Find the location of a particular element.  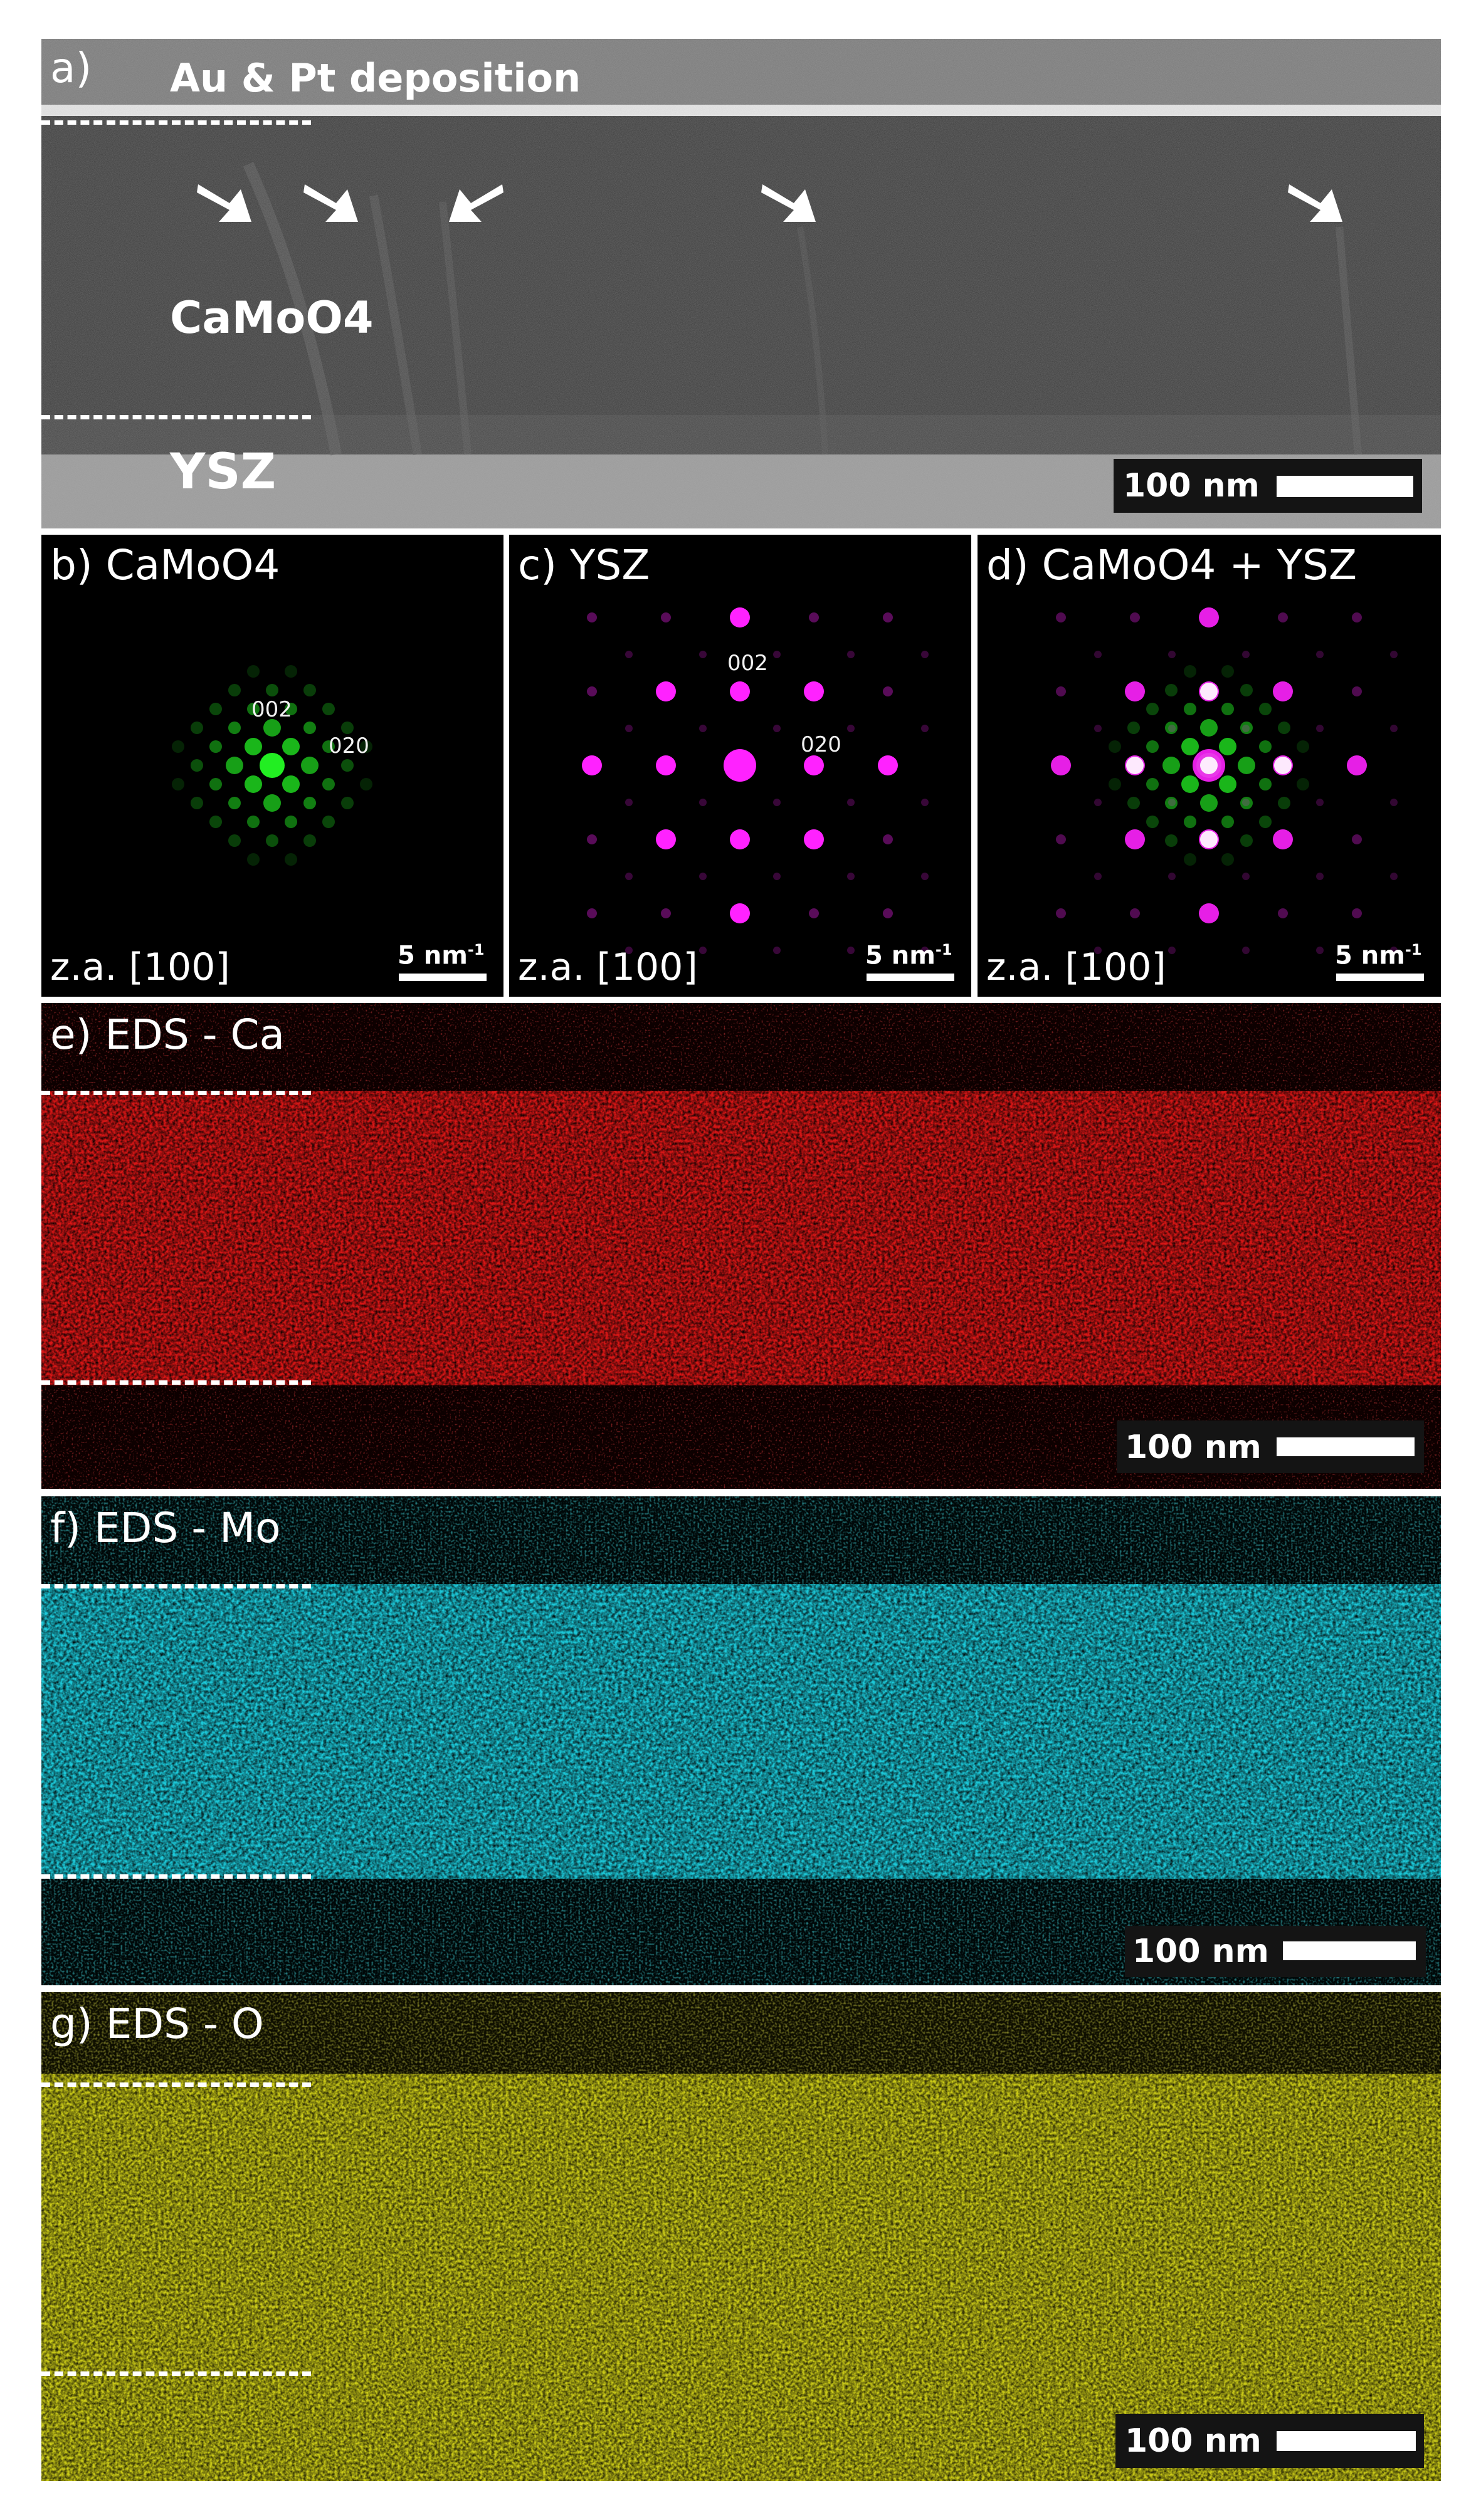

panel-g-label: g) EDS - O is located at coordinates (157, 2024).